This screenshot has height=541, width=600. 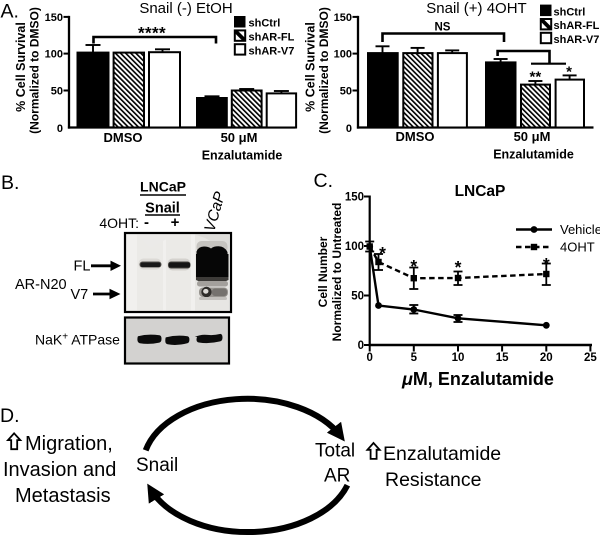 I want to click on svg-text: 15, so click(x=502, y=358).